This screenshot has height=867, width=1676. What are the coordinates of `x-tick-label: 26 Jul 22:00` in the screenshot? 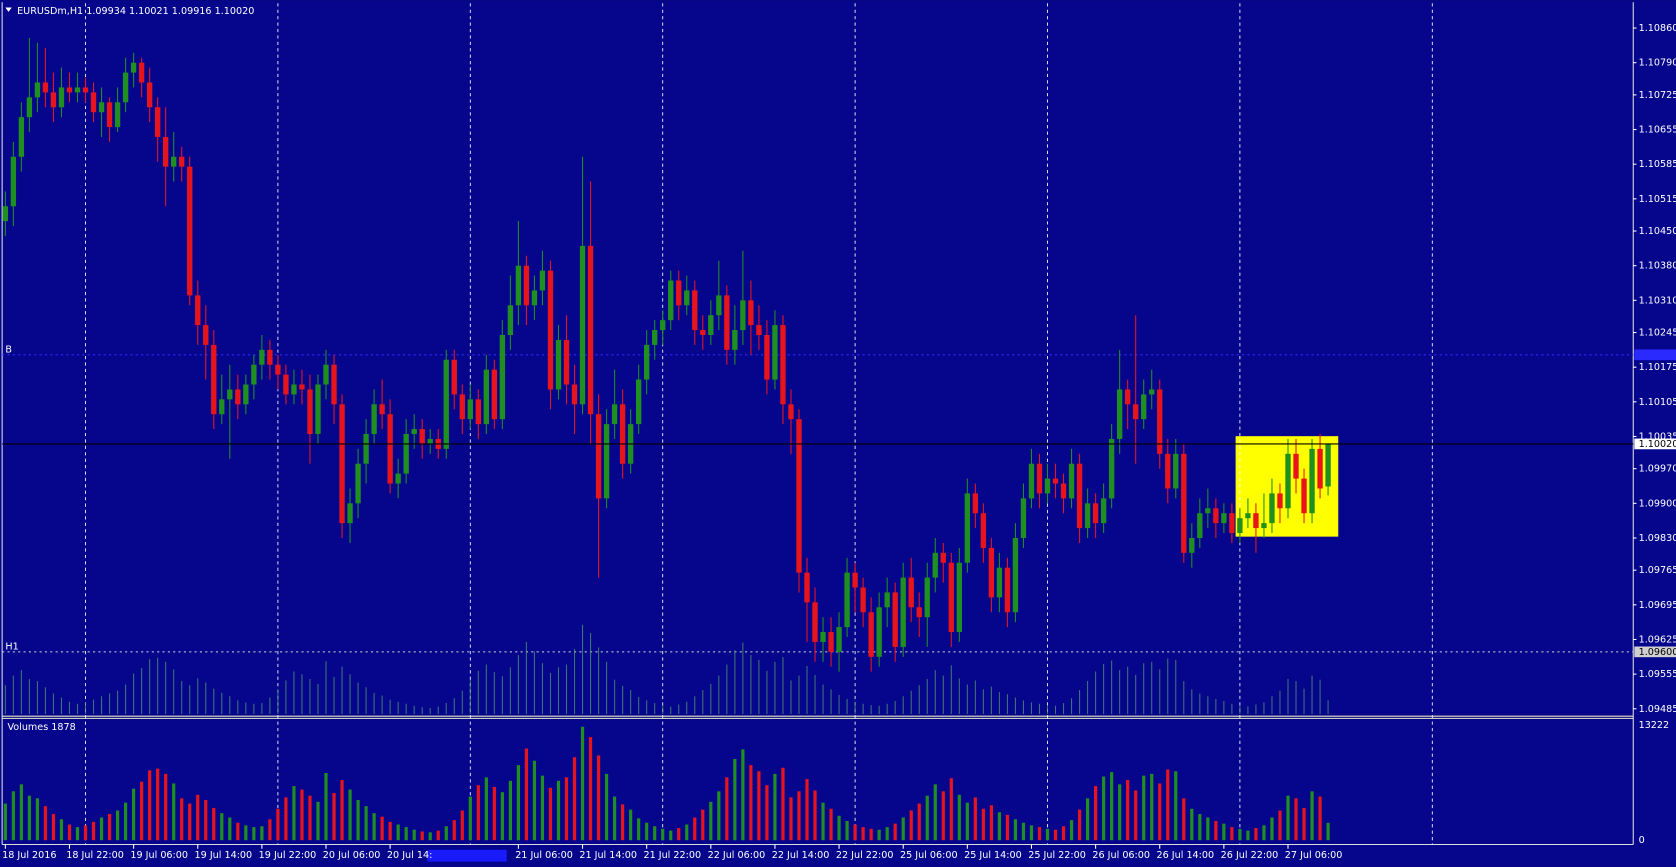 It's located at (1250, 855).